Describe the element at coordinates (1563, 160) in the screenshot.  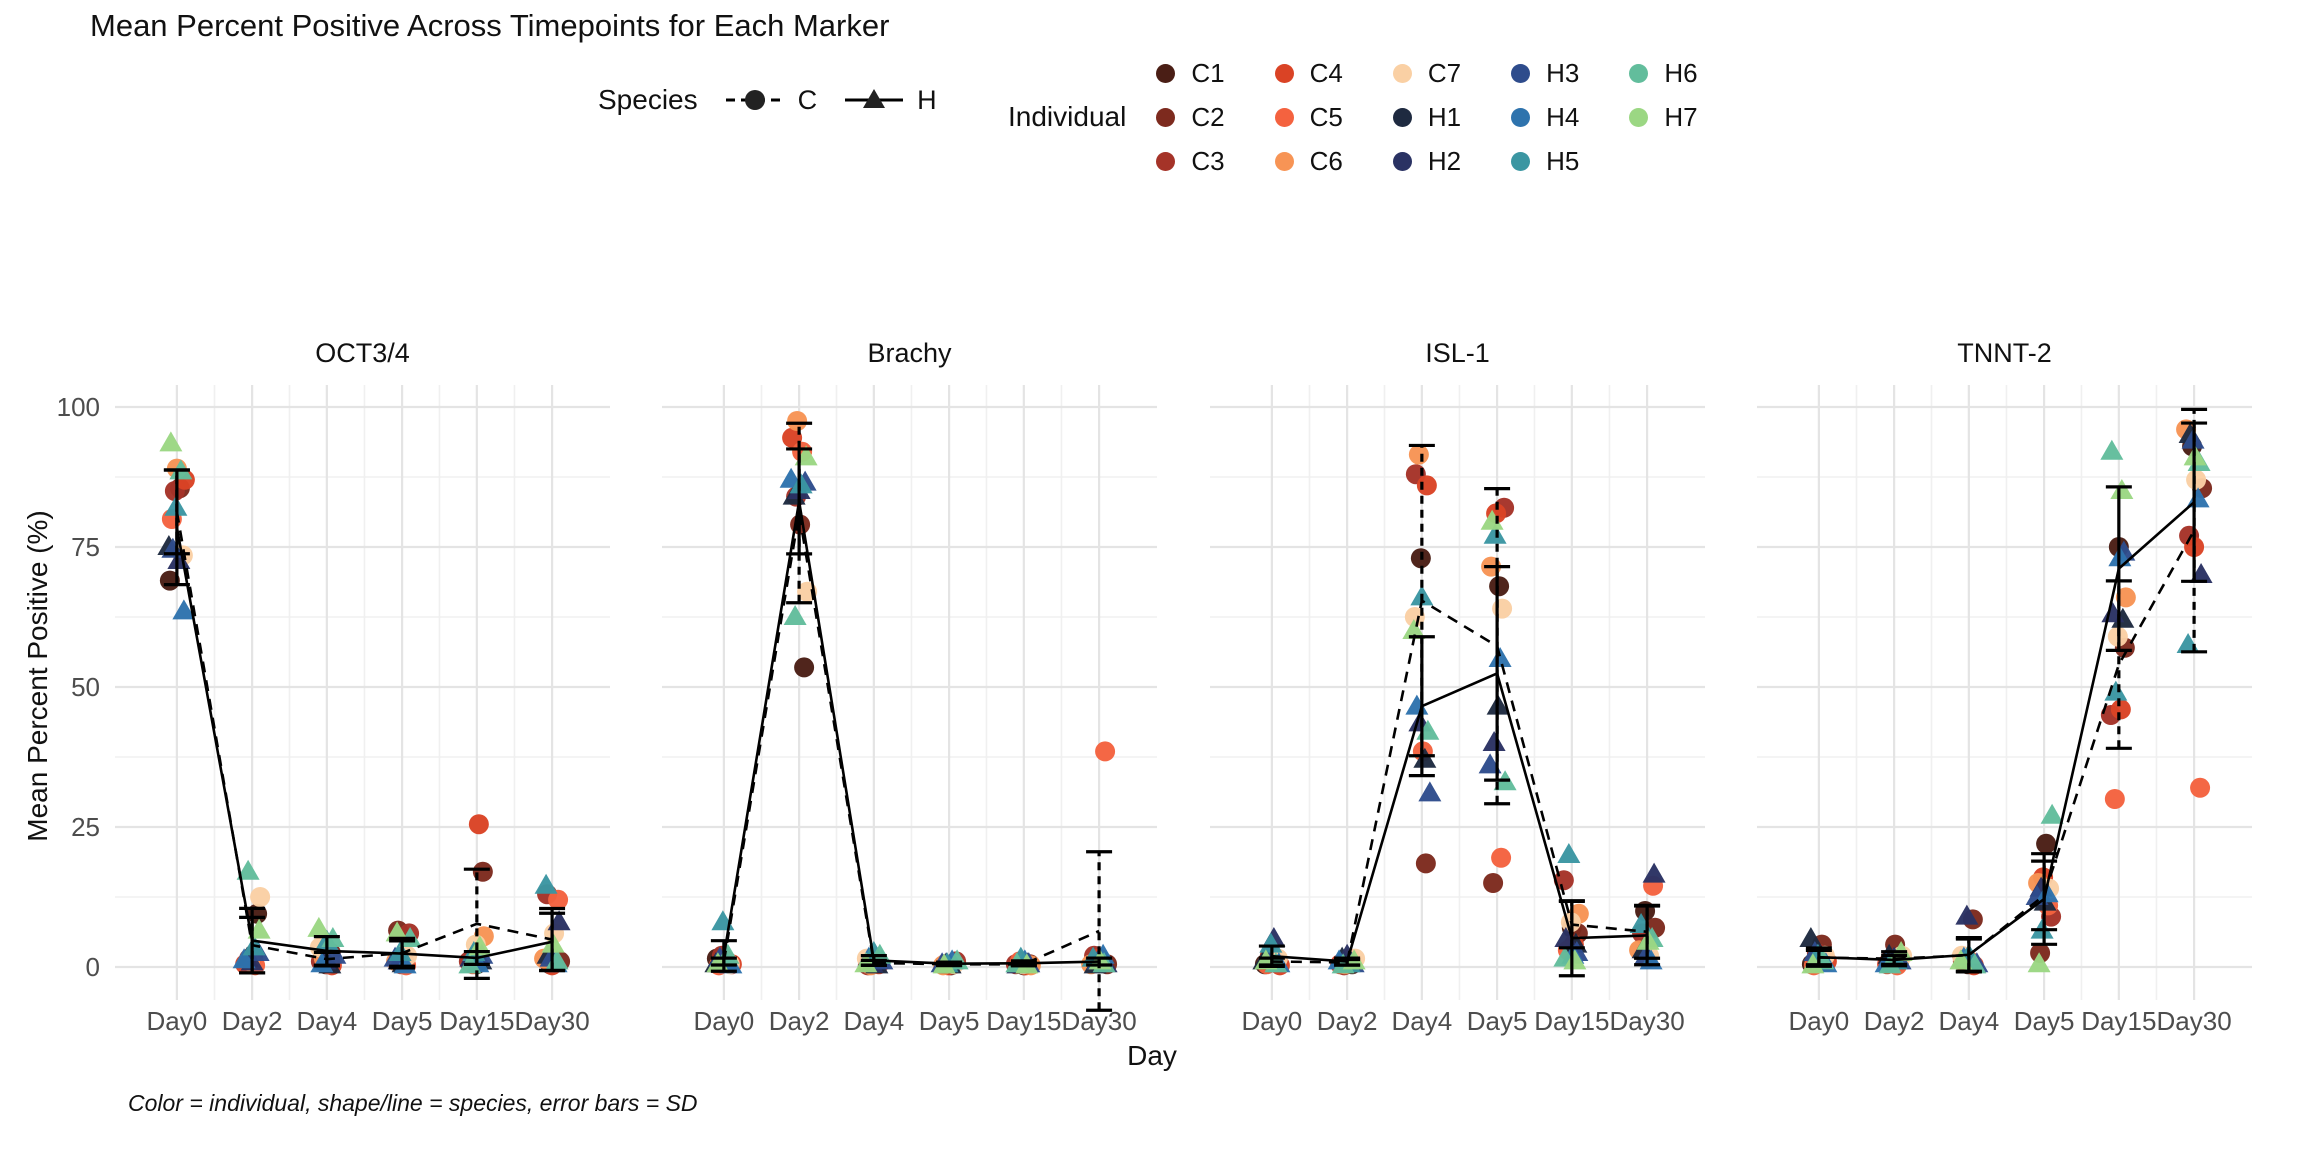
I see `individual-legend-label: H5` at that location.